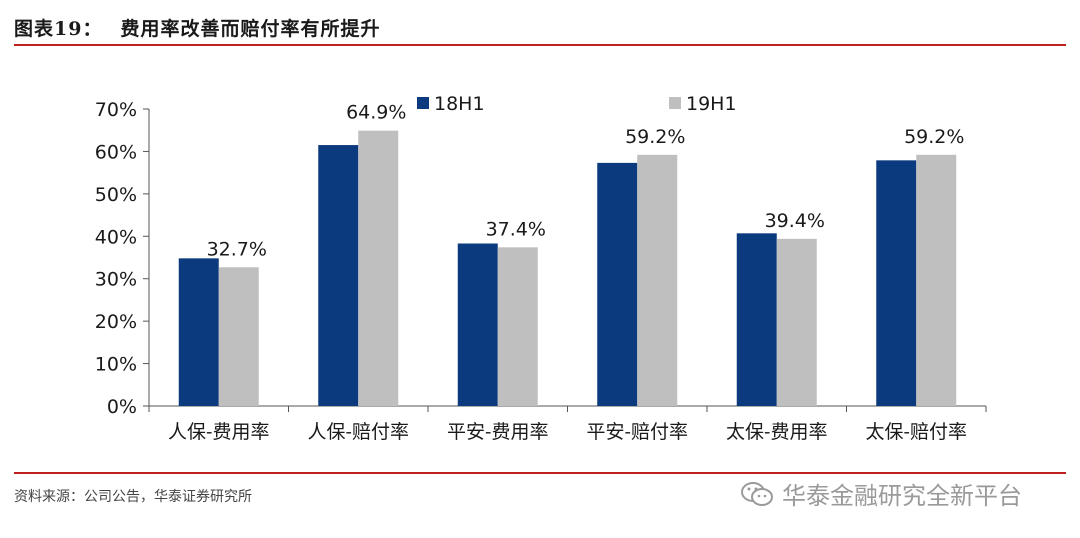 Image resolution: width=1080 pixels, height=538 pixels. What do you see at coordinates (218, 432) in the screenshot?
I see `category-label: 人保-费用率` at bounding box center [218, 432].